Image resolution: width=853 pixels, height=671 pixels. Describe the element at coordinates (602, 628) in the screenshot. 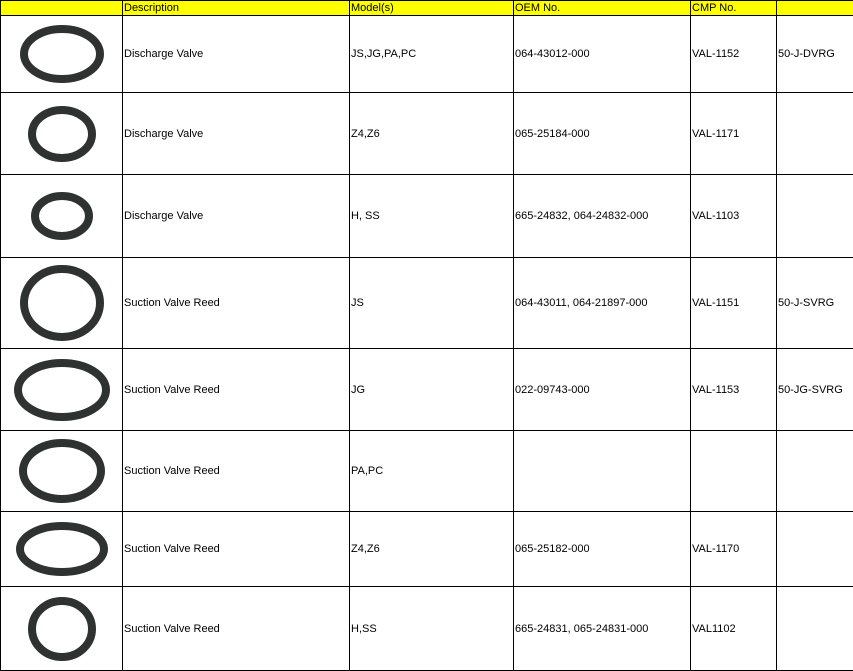

I see `oem-cell: 665-24831, 065-24831-000` at that location.